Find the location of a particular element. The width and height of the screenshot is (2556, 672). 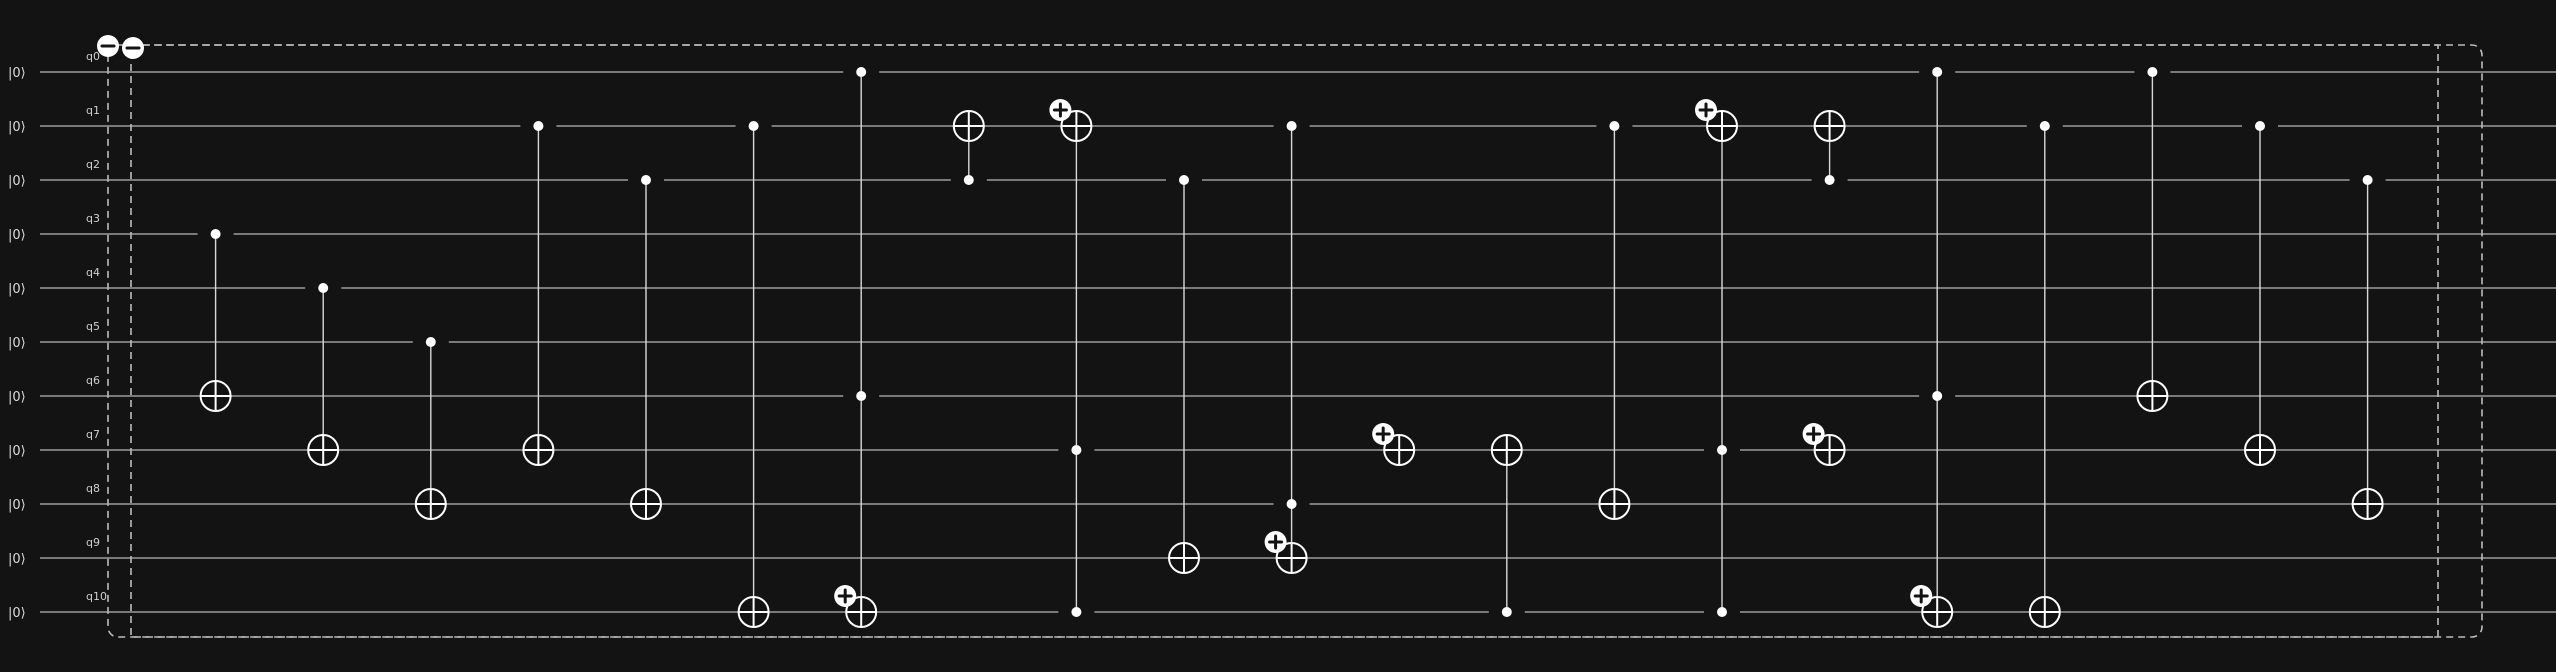

qubit-label-q3: q3 is located at coordinates (93, 218).